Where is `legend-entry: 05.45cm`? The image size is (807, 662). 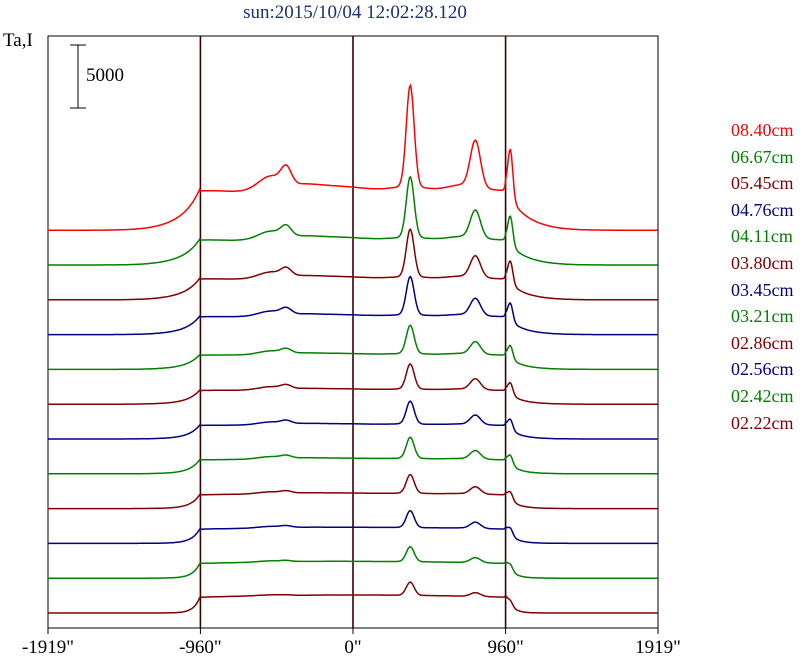 legend-entry: 05.45cm is located at coordinates (762, 183).